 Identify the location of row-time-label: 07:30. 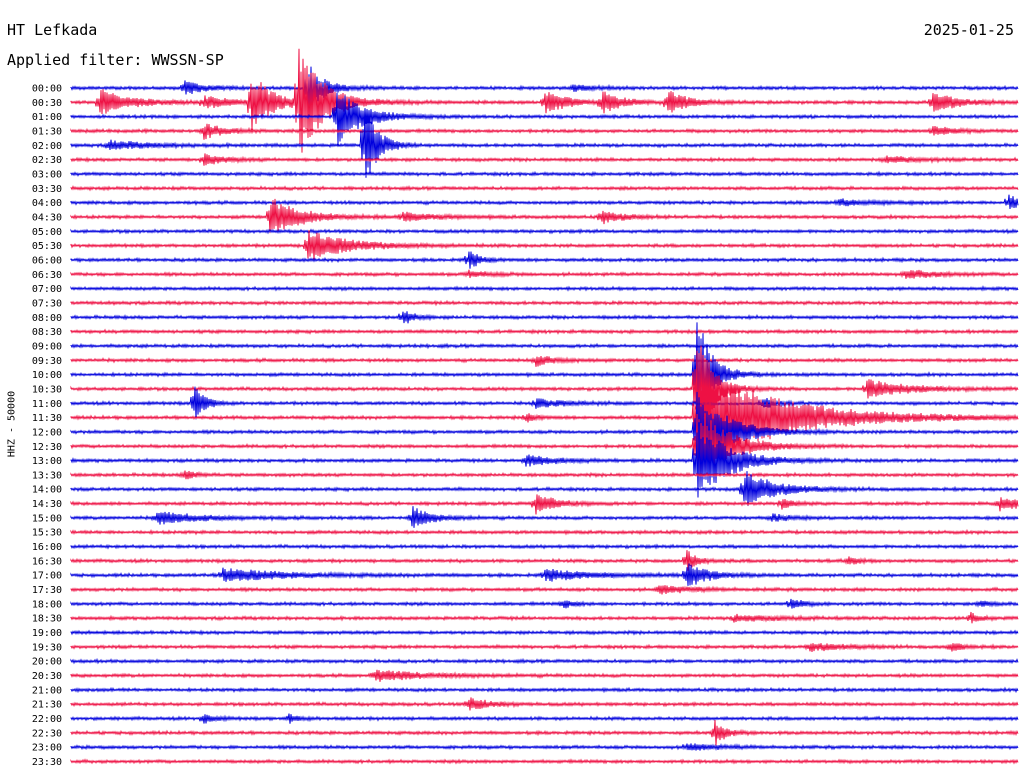
(47, 303).